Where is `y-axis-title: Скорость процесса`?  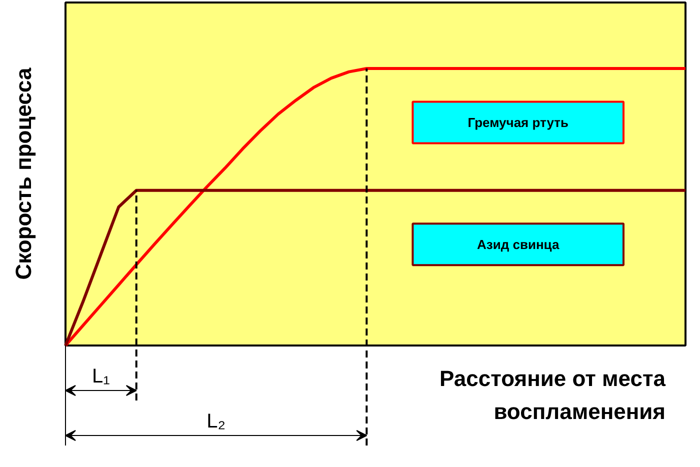
y-axis-title: Скорость процесса is located at coordinates (23, 173).